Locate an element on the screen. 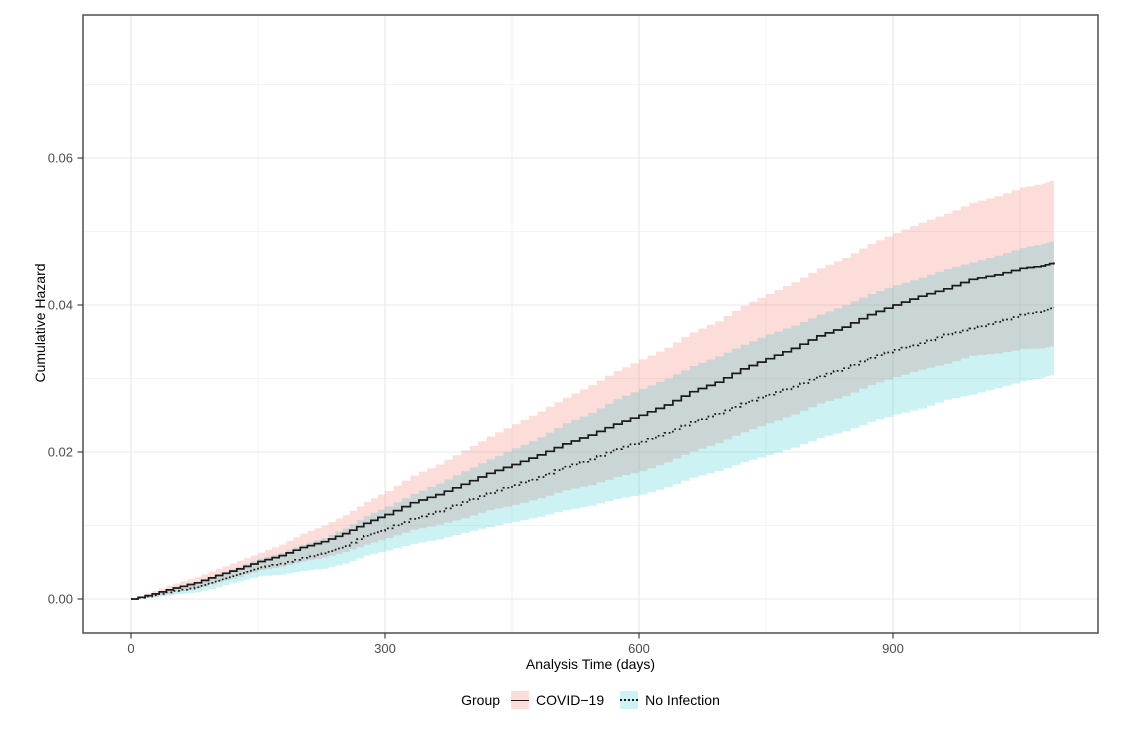  legend-key-no-infection-swatch is located at coordinates (629, 700).